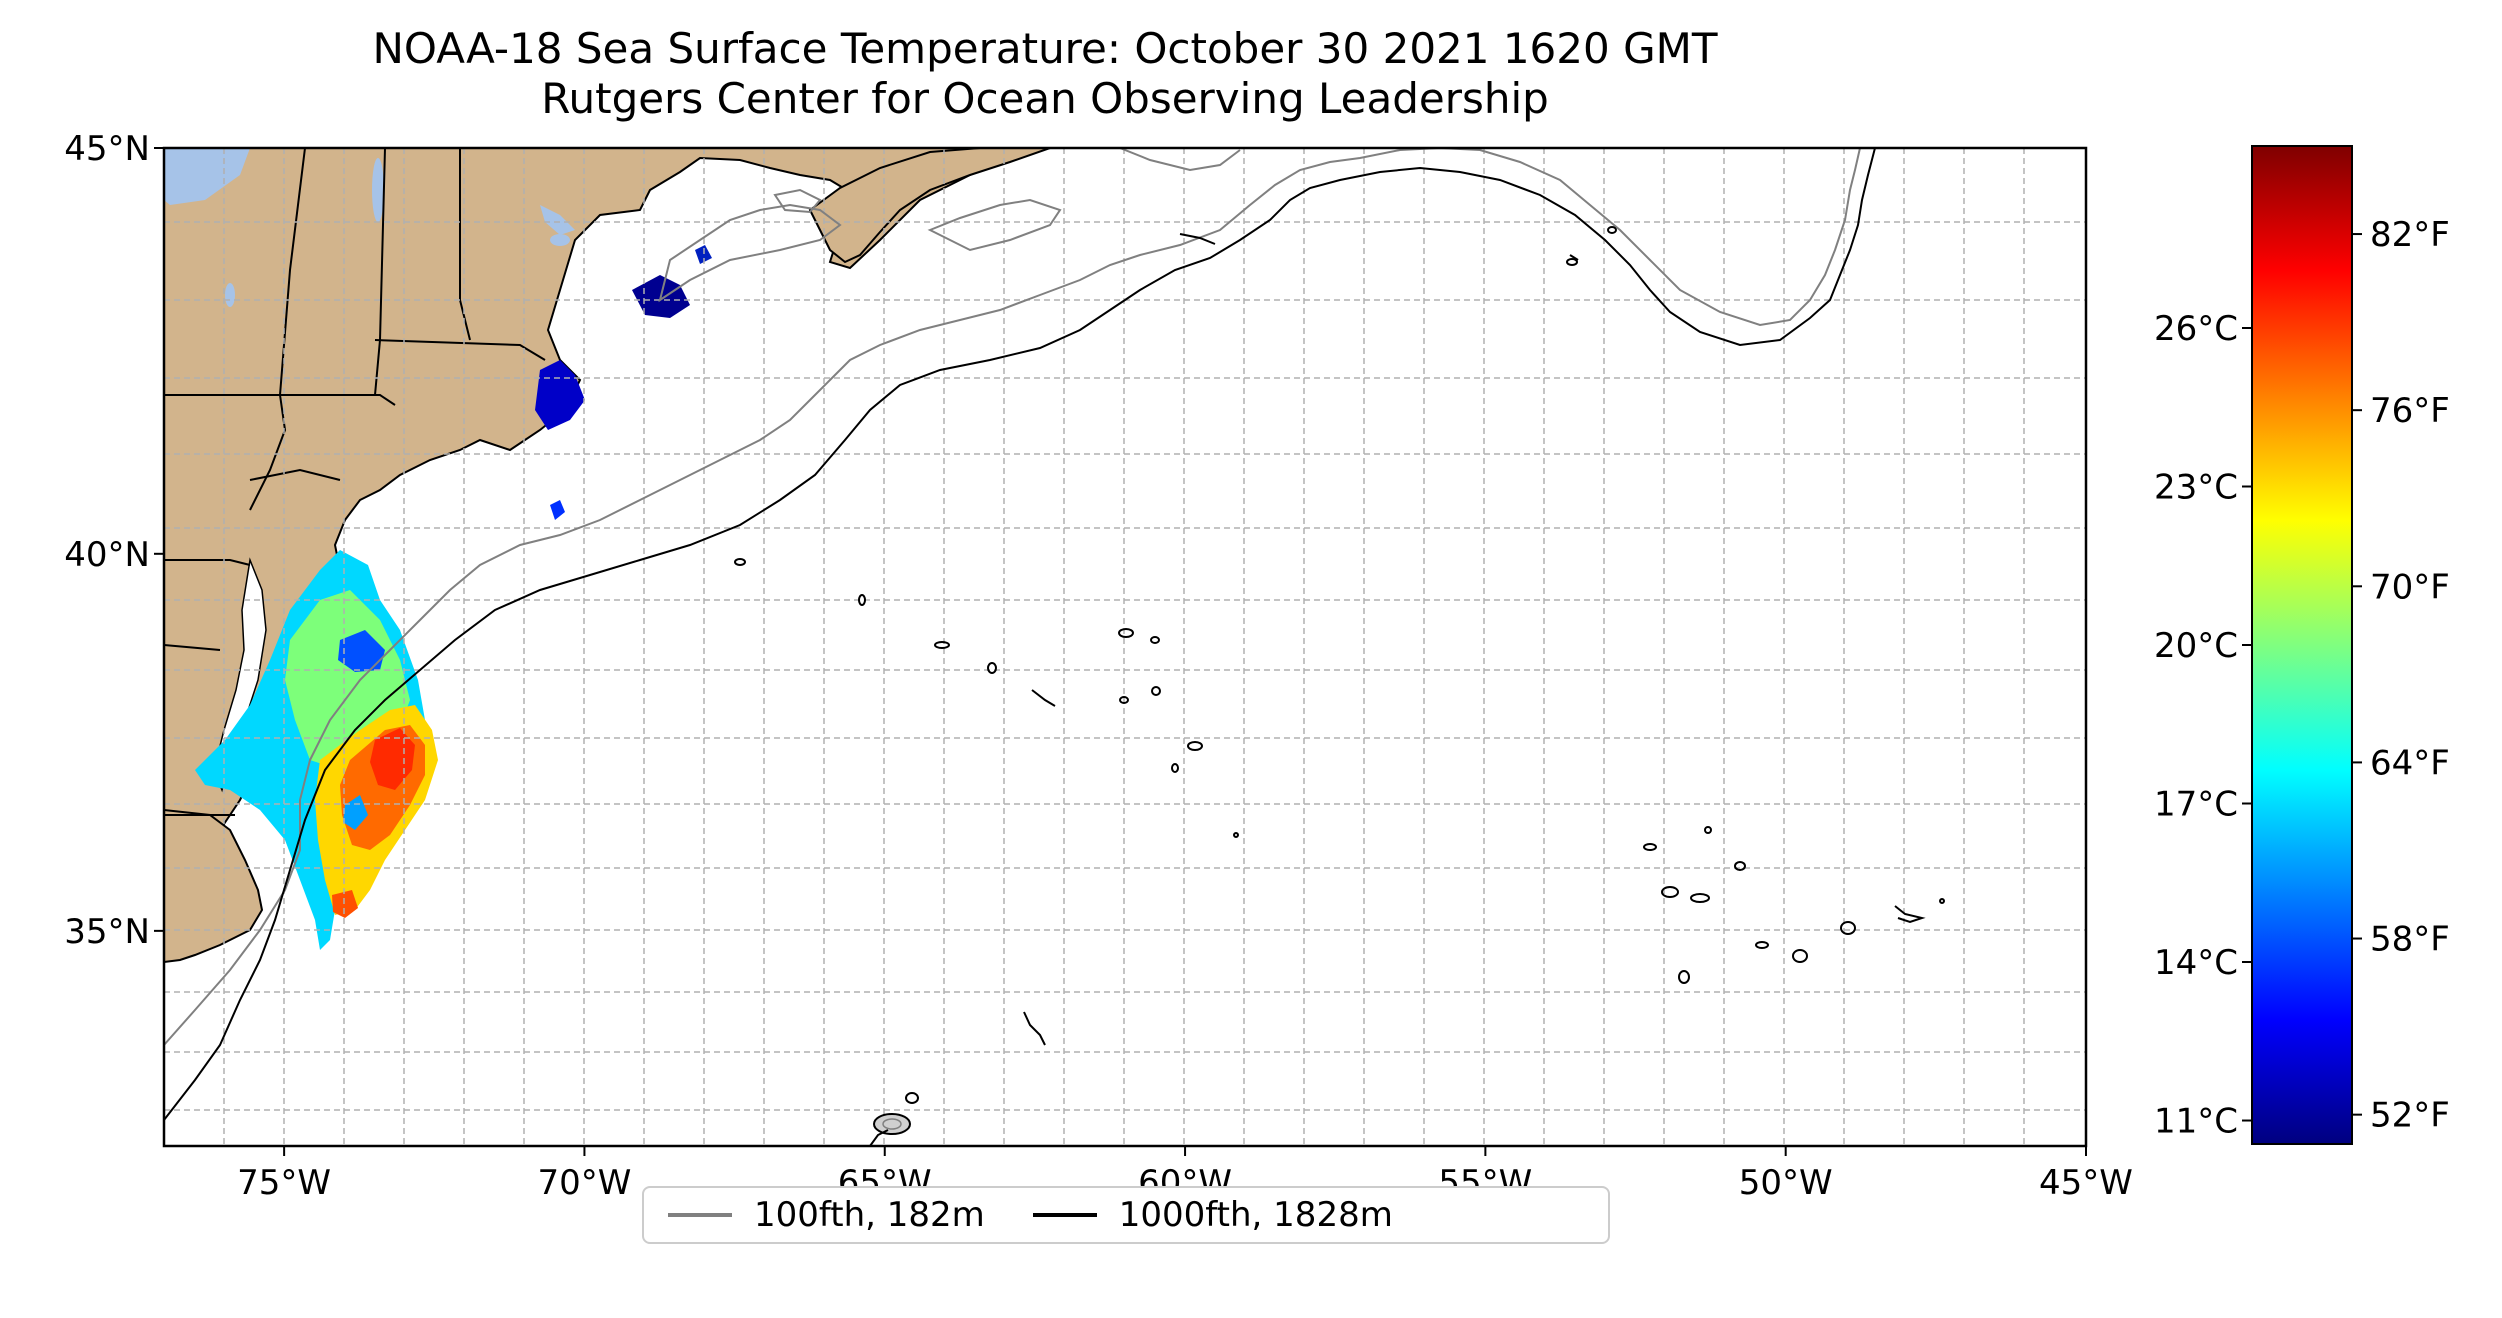 This screenshot has width=2502, height=1318. I want to click on lon-tick-label-6: 45°W, so click(2086, 1183).